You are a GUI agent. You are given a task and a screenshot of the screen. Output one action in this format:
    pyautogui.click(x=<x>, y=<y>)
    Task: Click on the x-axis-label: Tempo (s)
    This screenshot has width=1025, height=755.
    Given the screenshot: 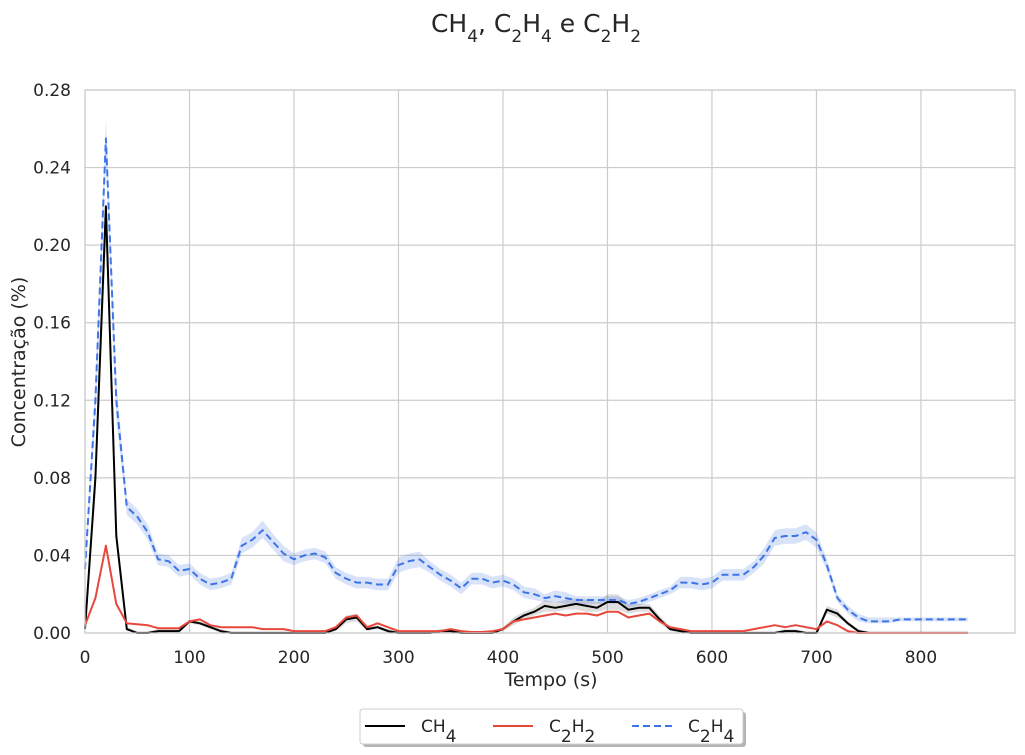 What is the action you would take?
    pyautogui.click(x=550, y=680)
    